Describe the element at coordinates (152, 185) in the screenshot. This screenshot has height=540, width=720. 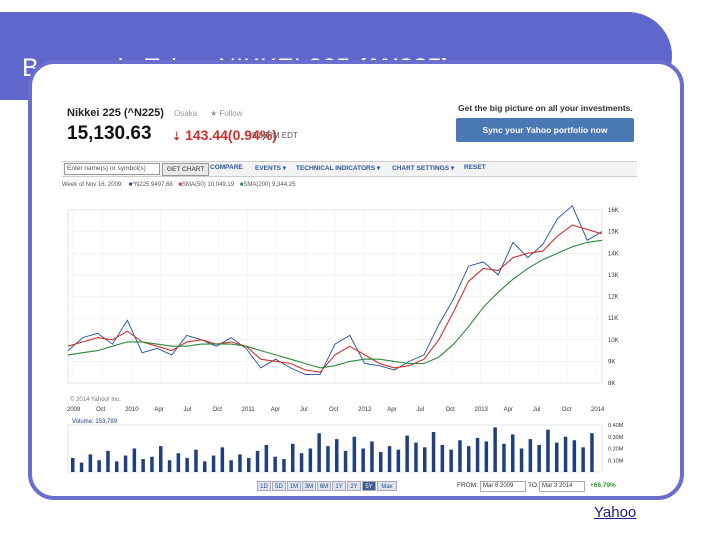
I see `legend-series1: ^N225 9497.68` at that location.